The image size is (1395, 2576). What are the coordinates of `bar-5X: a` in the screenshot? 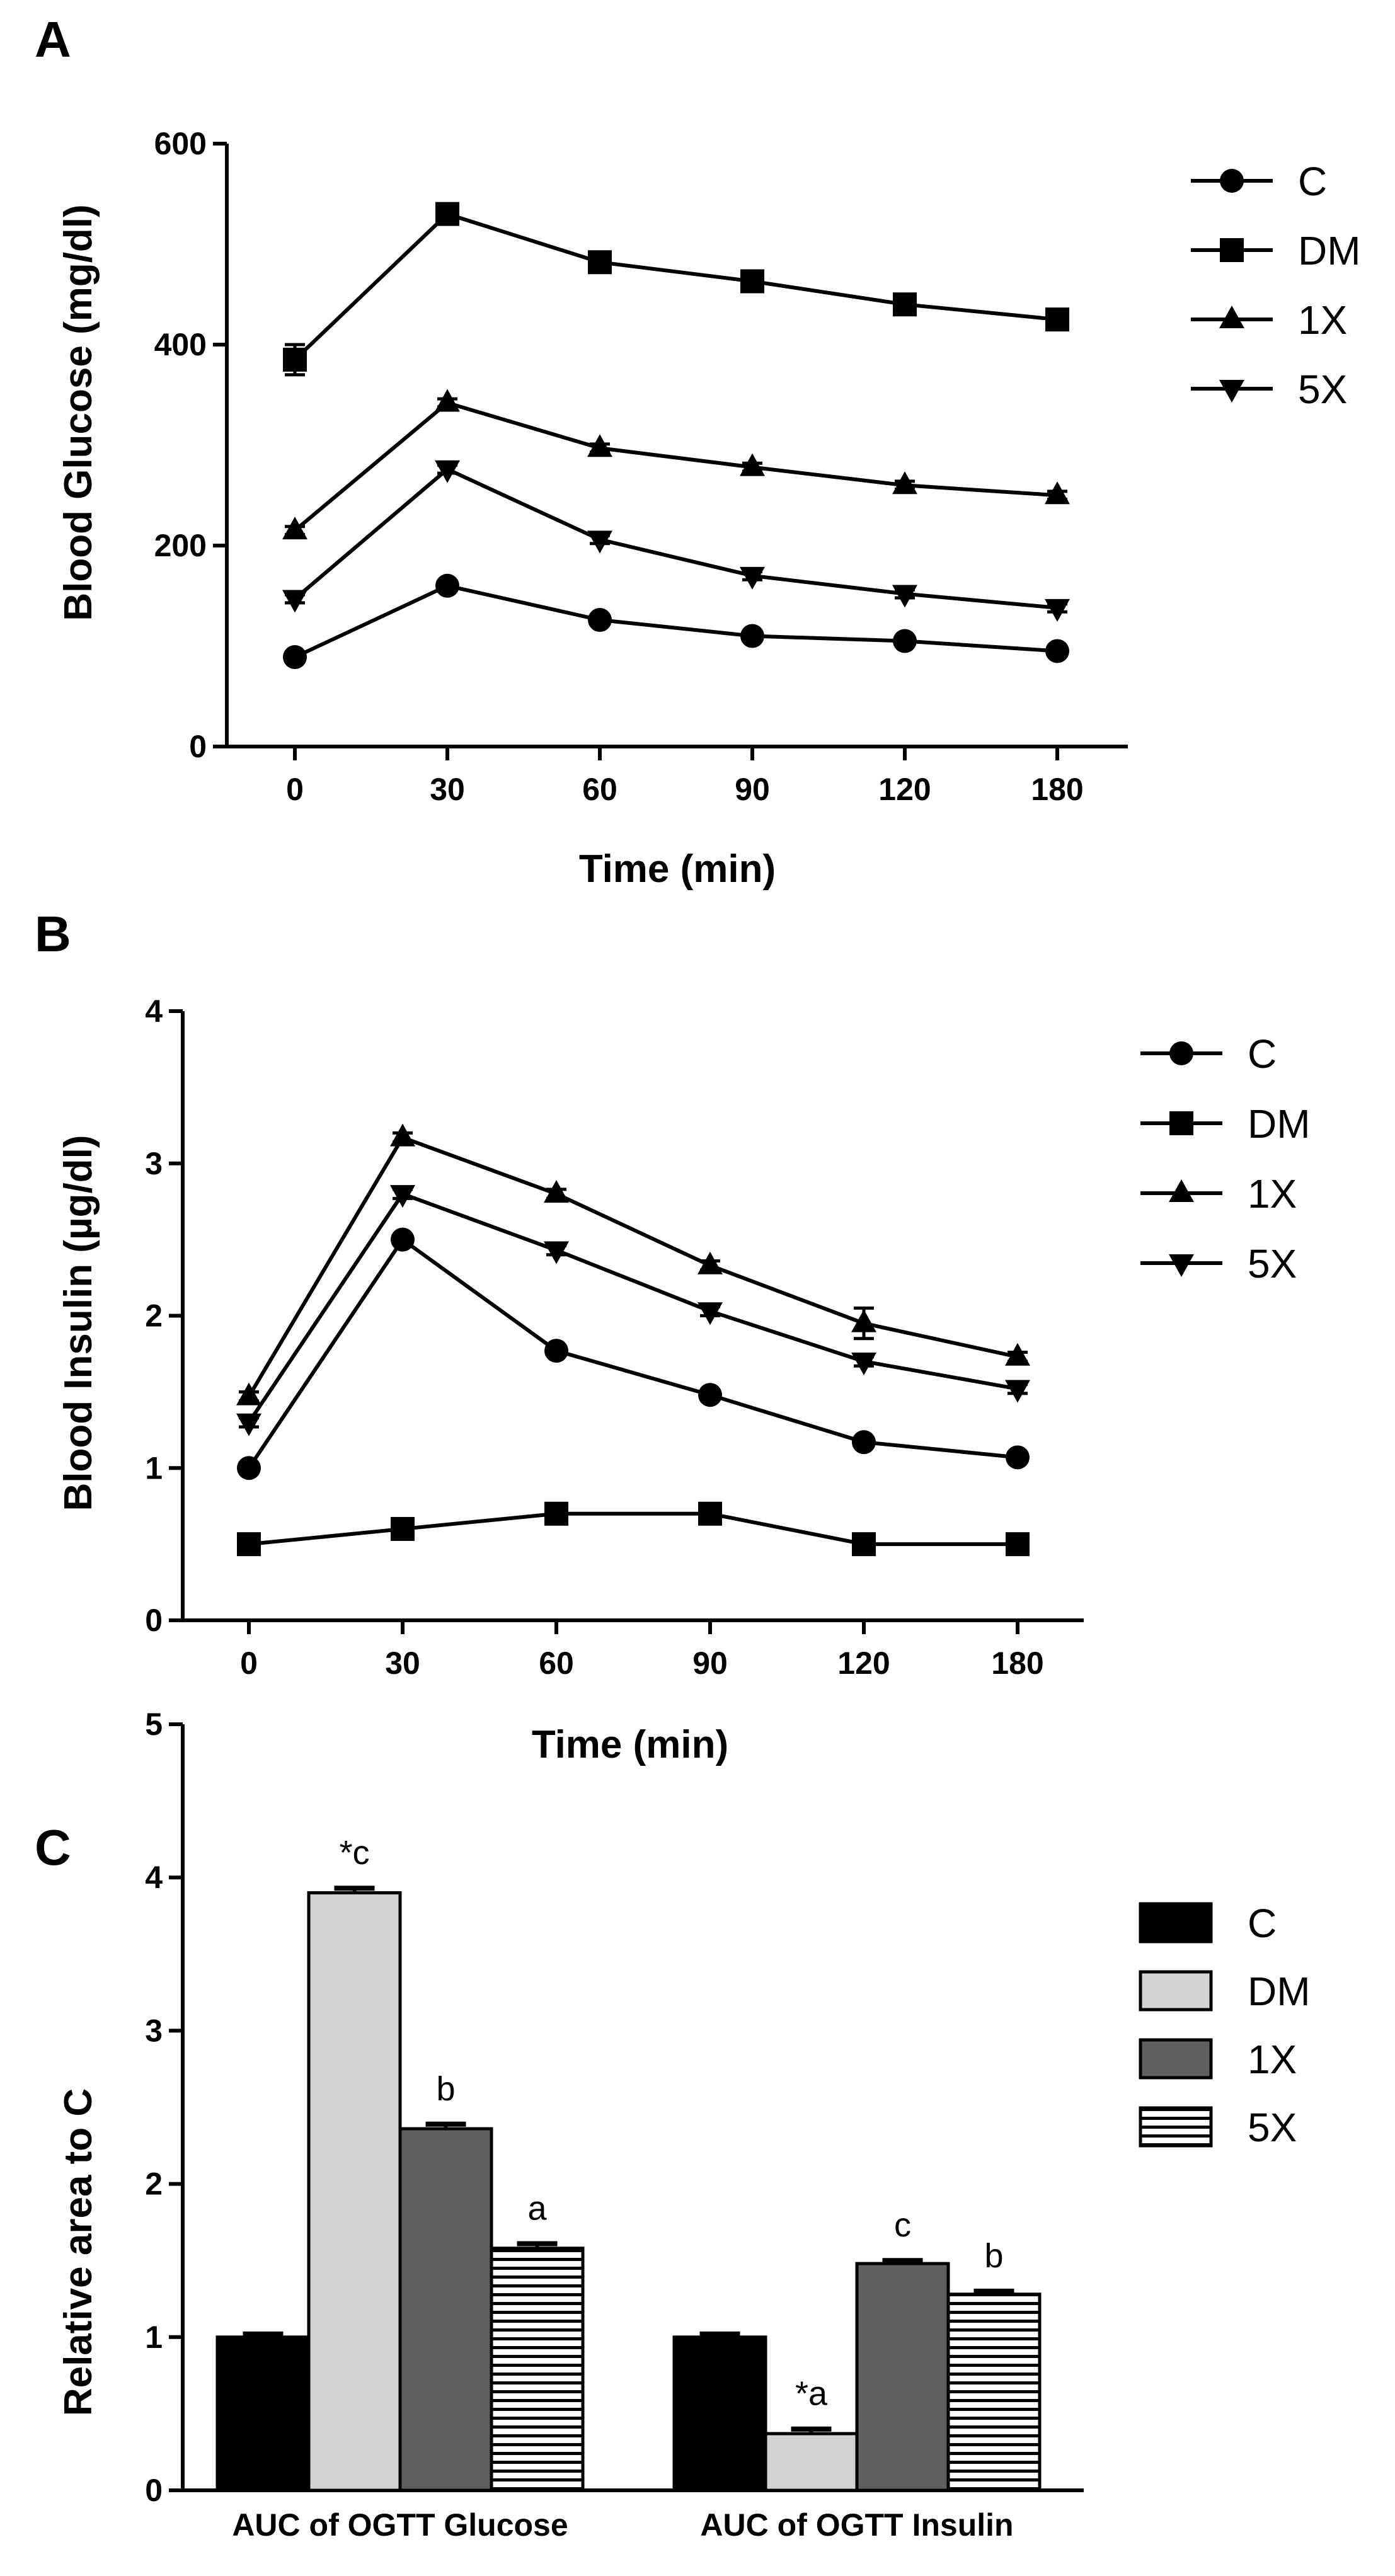 It's located at (538, 2340).